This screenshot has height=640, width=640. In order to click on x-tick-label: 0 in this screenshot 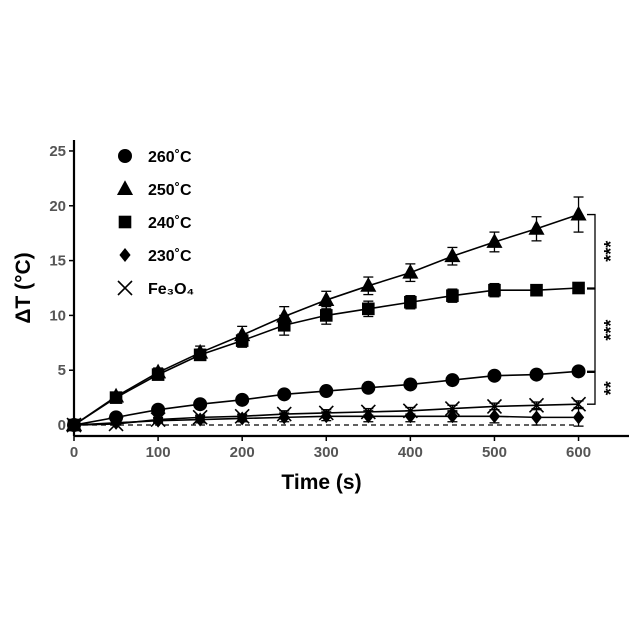, I will do `click(74, 452)`.